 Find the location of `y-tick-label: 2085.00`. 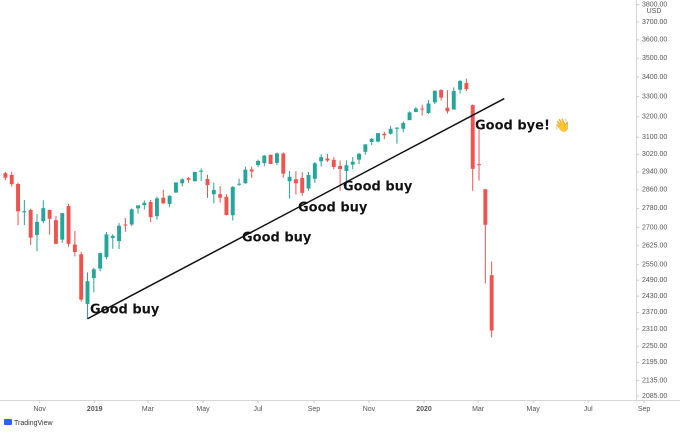

y-tick-label: 2085.00 is located at coordinates (654, 396).